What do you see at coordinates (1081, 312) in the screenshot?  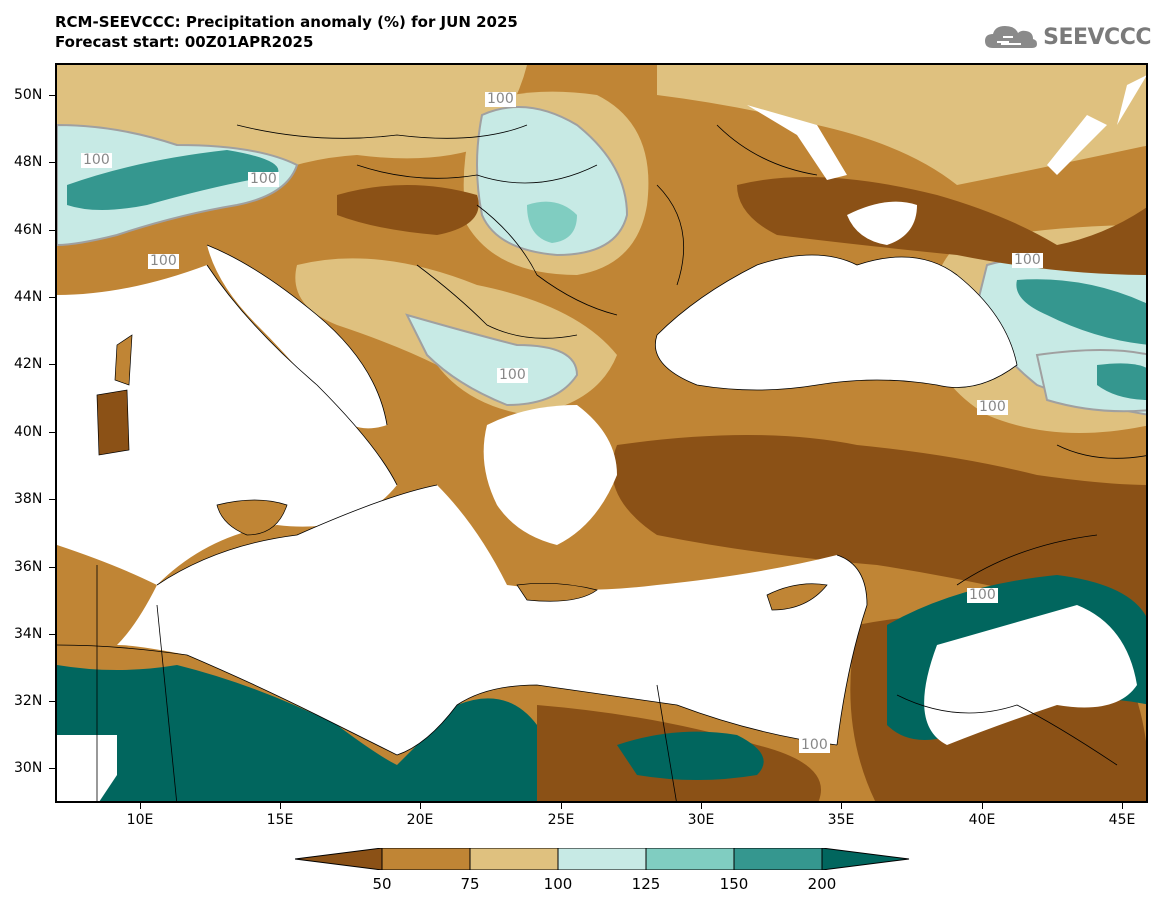 I see `anomaly-fill-teal-caucasus` at bounding box center [1081, 312].